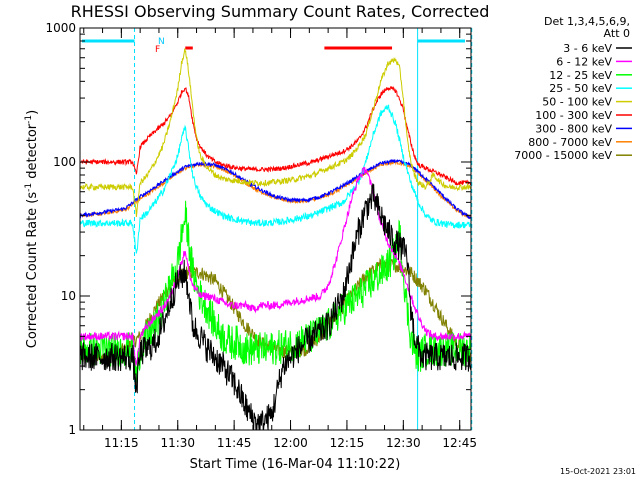 This screenshot has height=480, width=640. What do you see at coordinates (60, 28) in the screenshot?
I see `y-tick-label: 1000` at bounding box center [60, 28].